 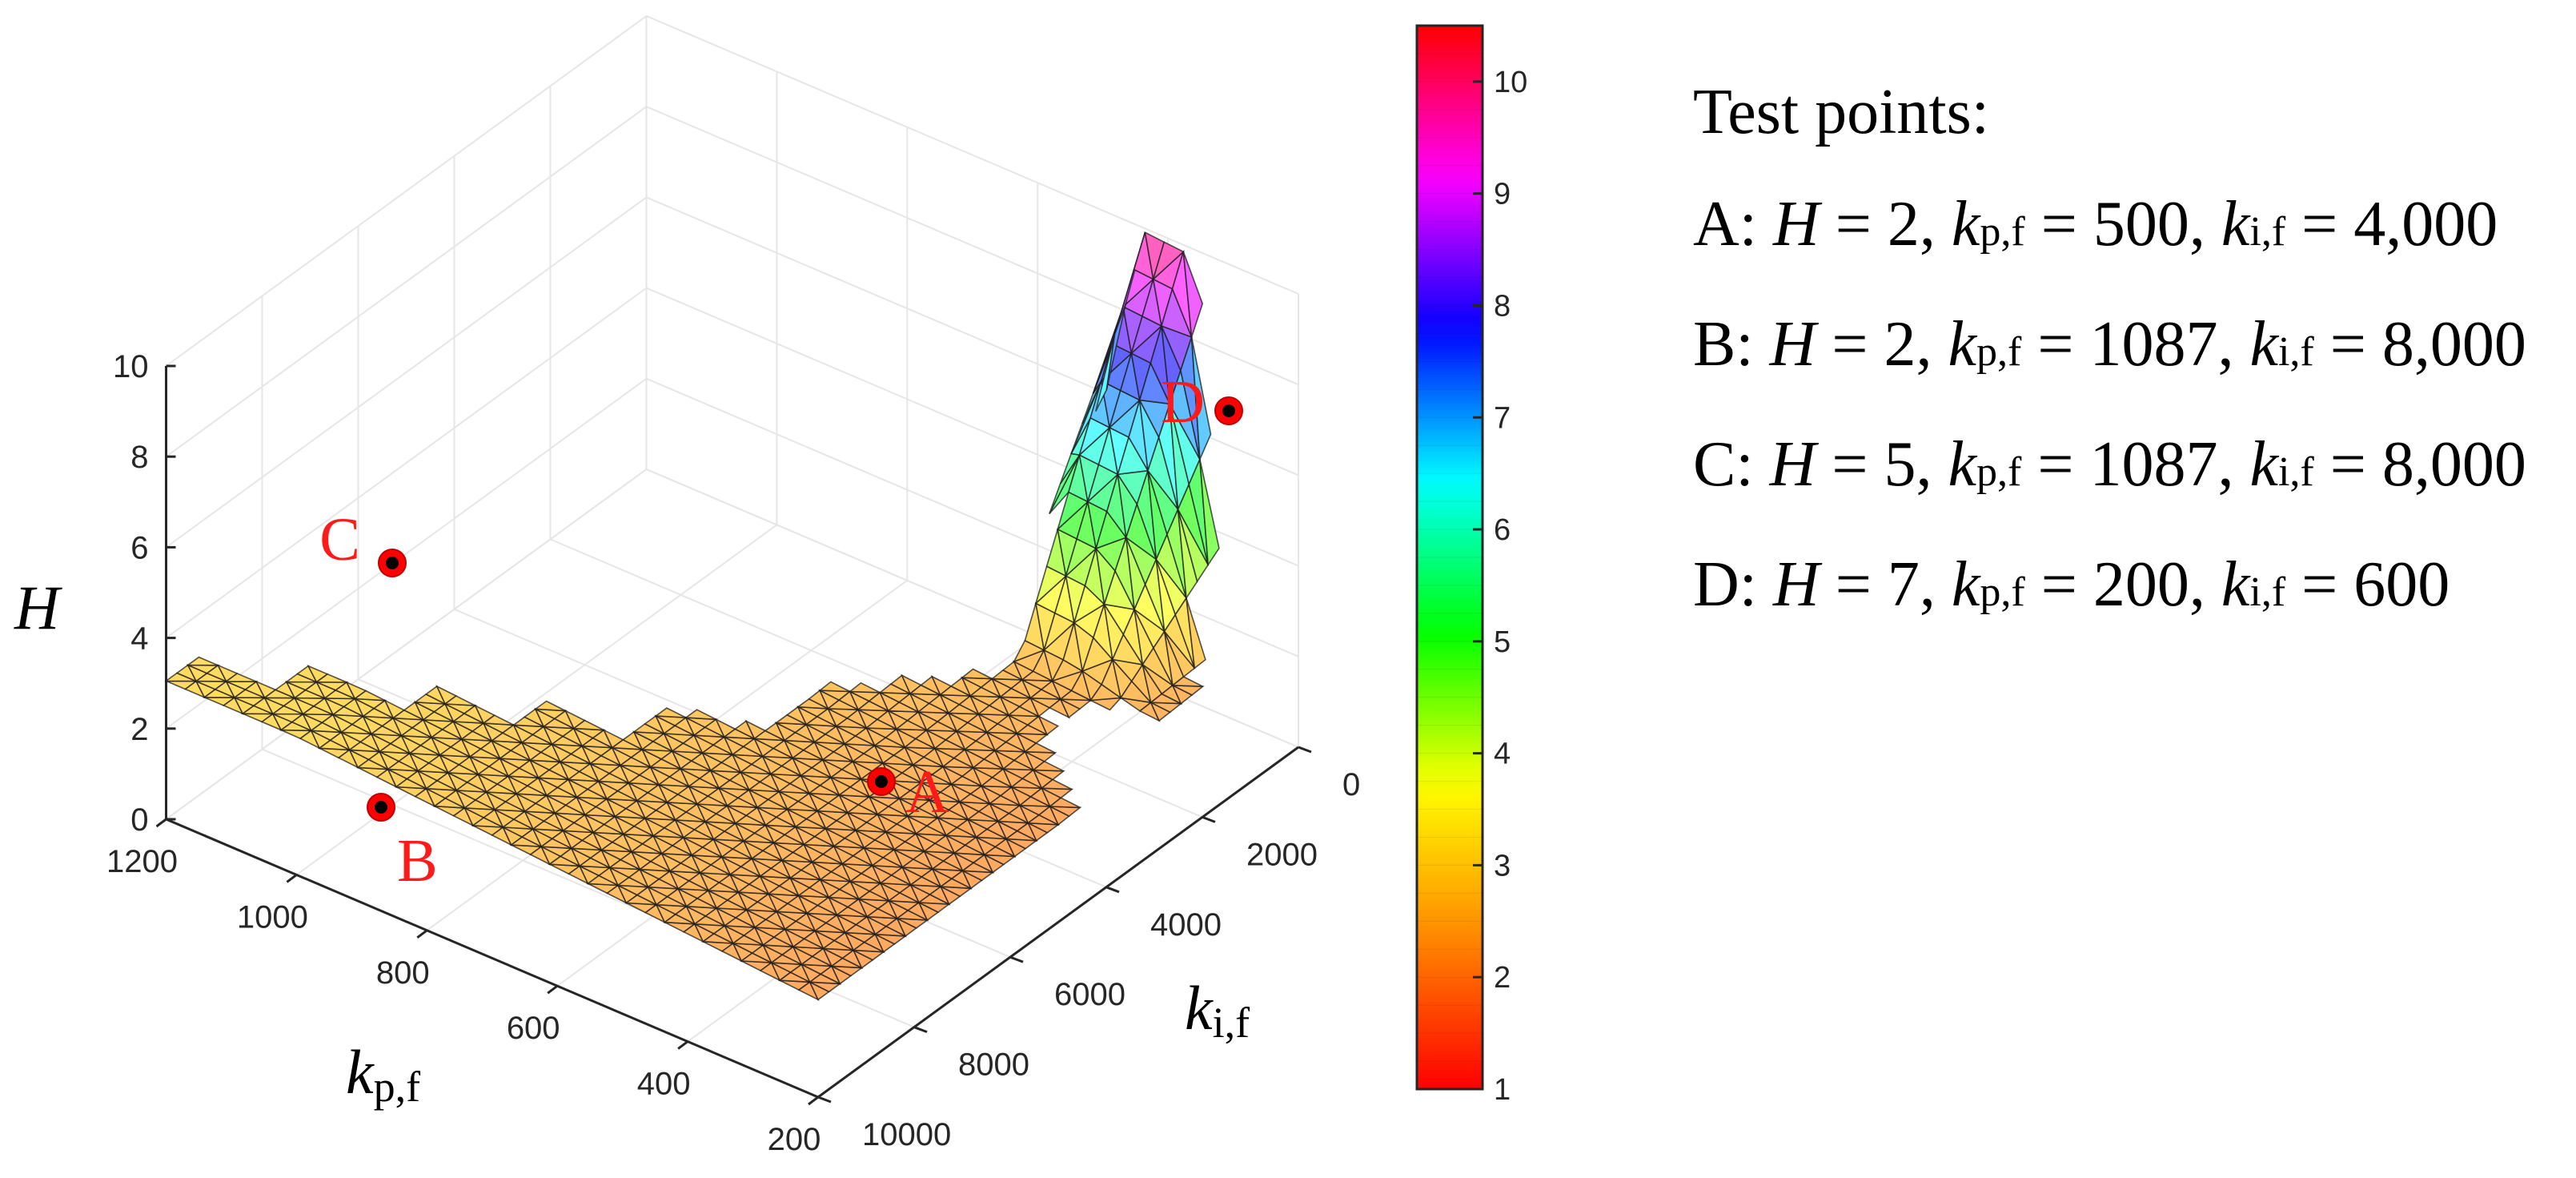 I want to click on y-tick-label: 2000, so click(x=1282, y=854).